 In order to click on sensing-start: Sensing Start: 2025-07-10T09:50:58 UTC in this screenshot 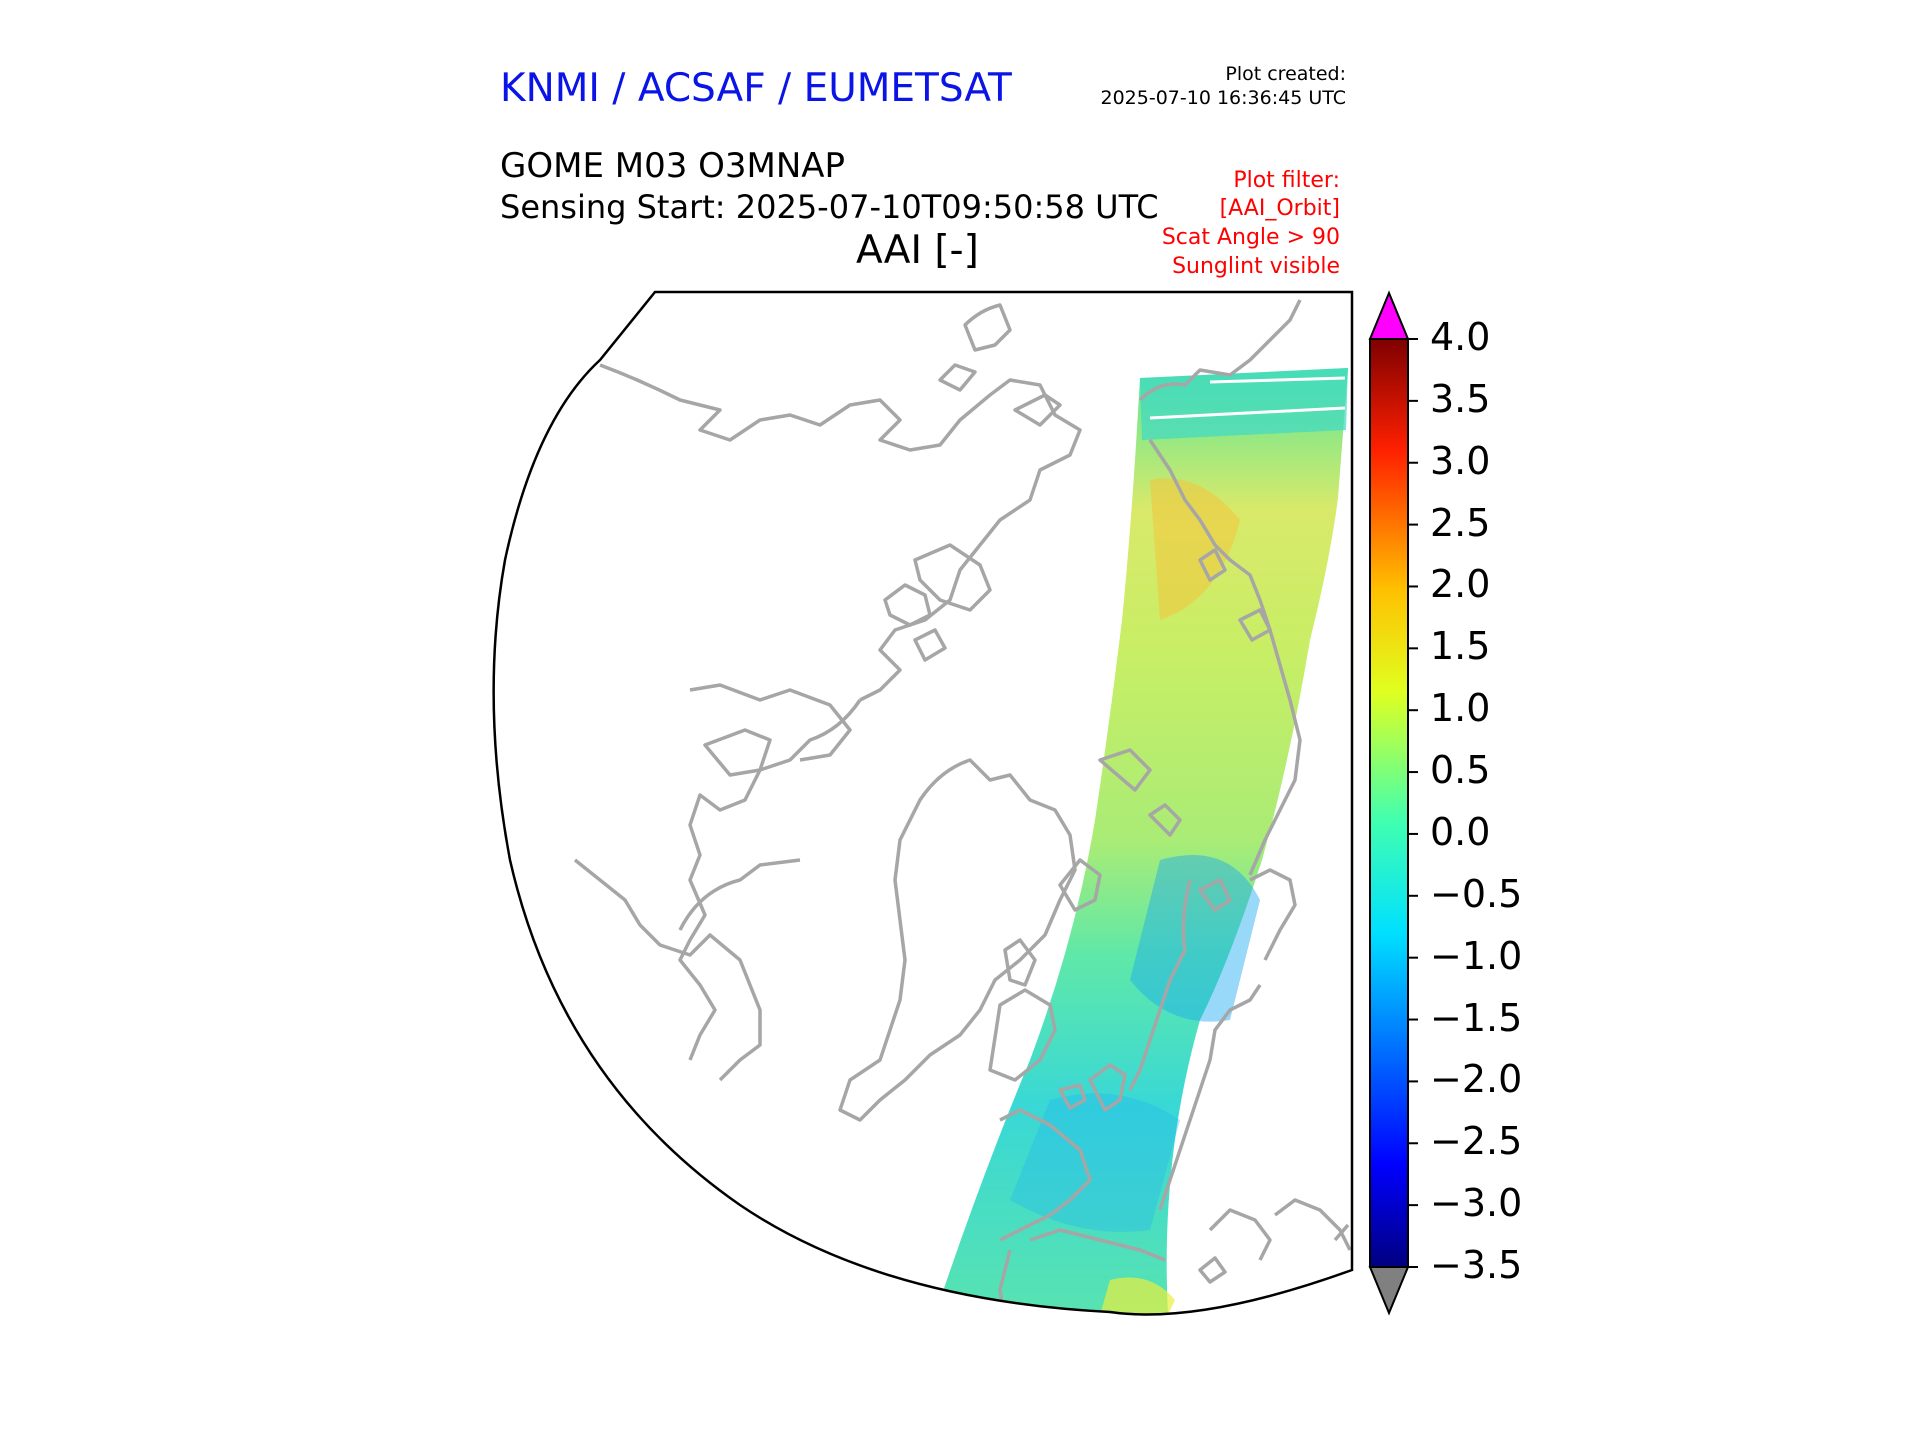, I will do `click(829, 207)`.